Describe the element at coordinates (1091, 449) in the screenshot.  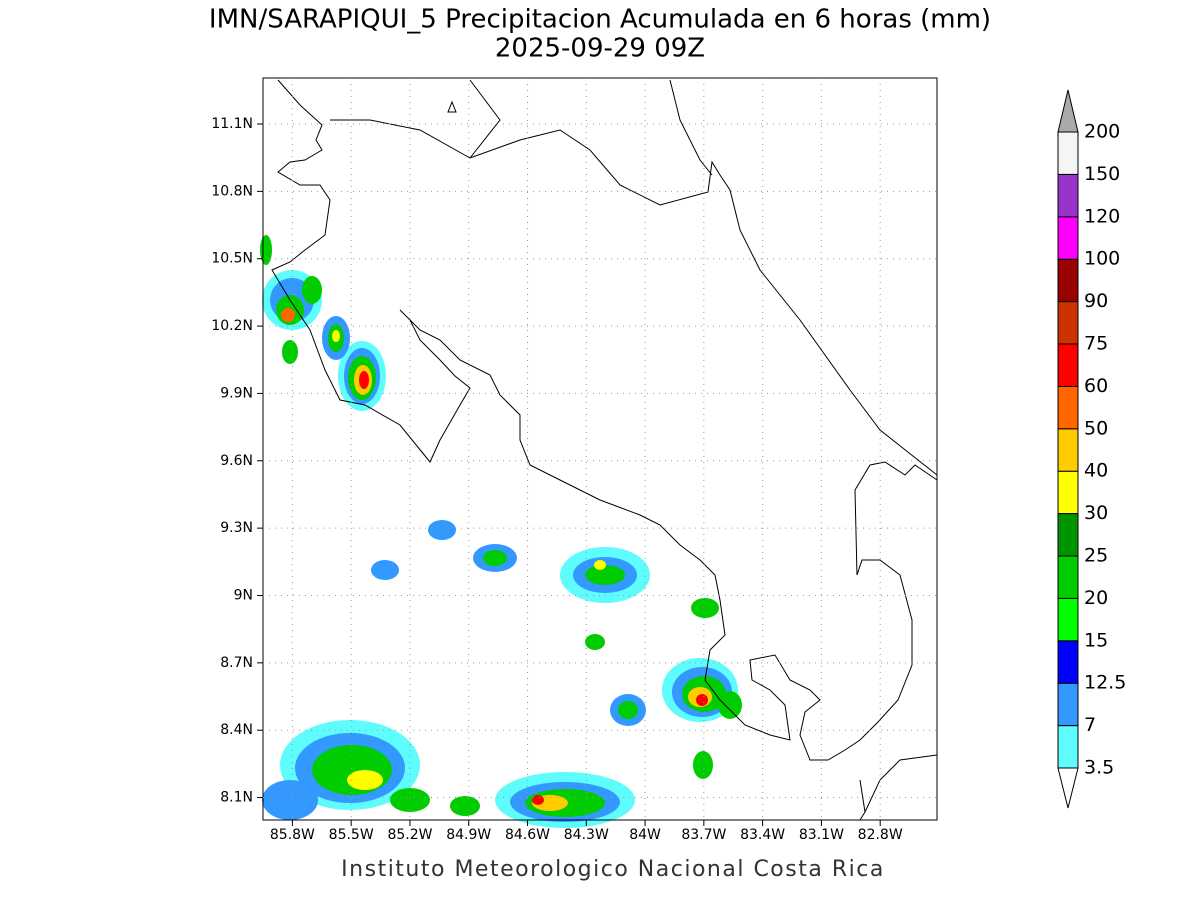
I see `colorbar: 3.5 7 12.5 15 20 25 30 40 50 60 75 90 100 120 150 200` at that location.